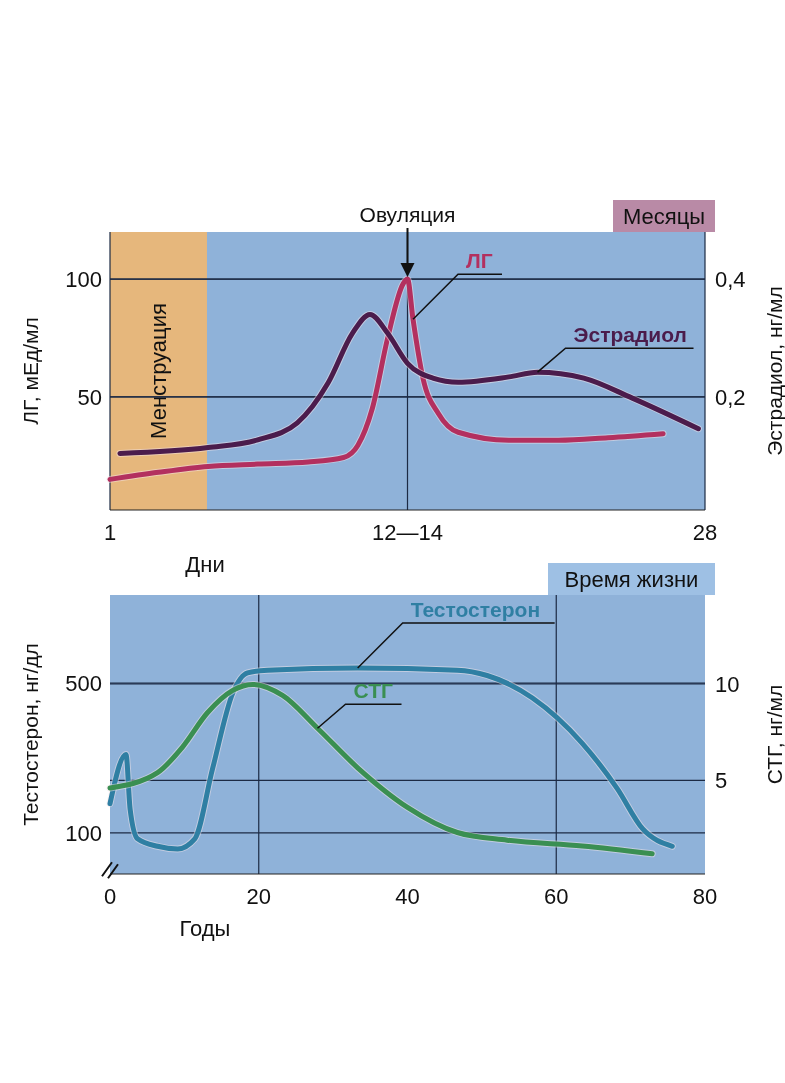 The height and width of the screenshot is (1083, 785). What do you see at coordinates (30, 734) in the screenshot?
I see `y-axis-title: Тестостерон, нг/дл` at bounding box center [30, 734].